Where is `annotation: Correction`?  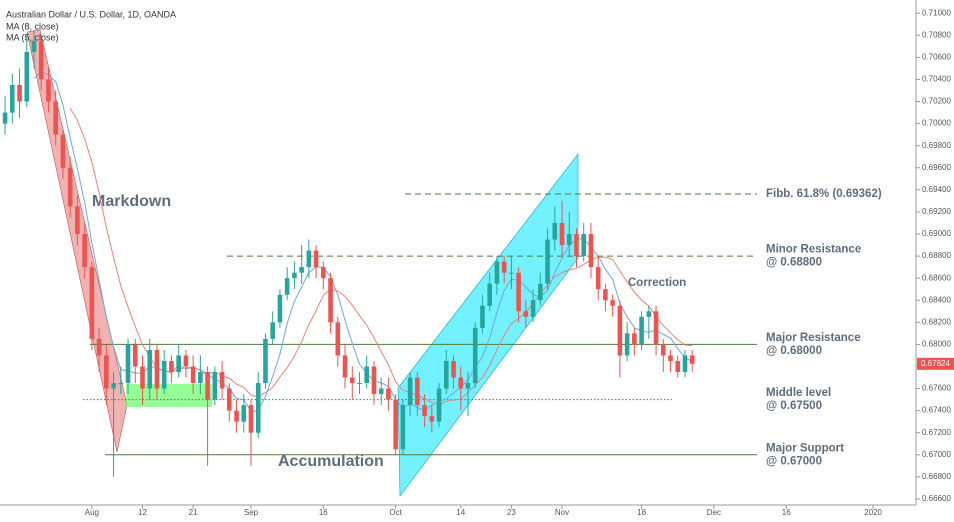 annotation: Correction is located at coordinates (657, 283).